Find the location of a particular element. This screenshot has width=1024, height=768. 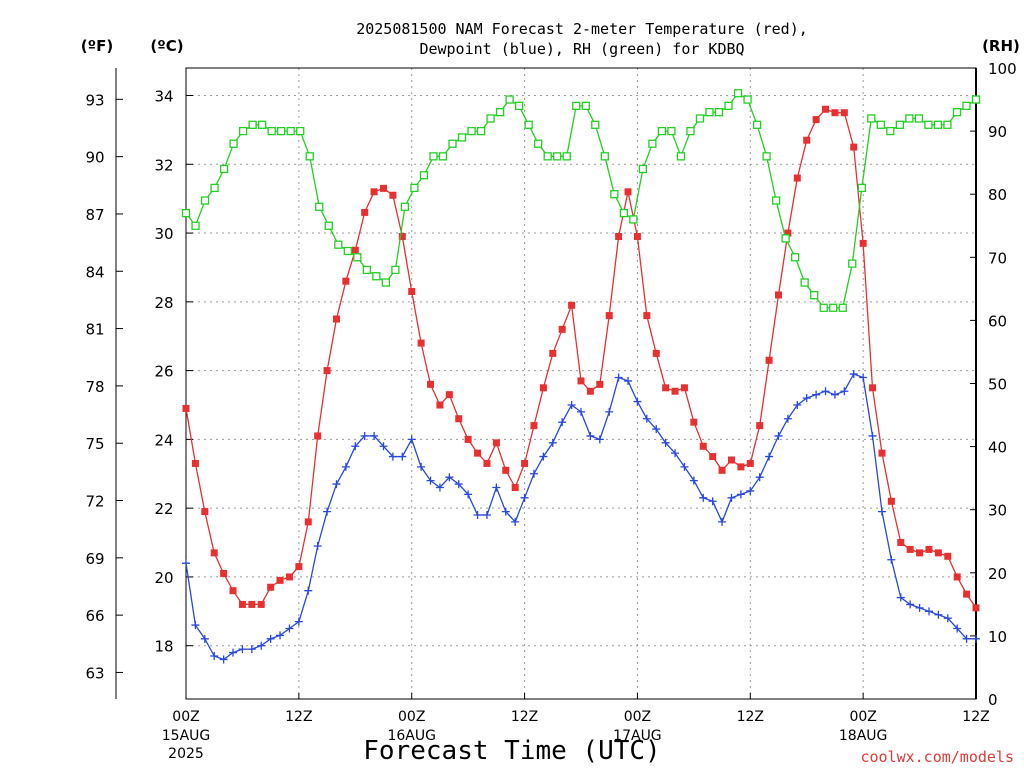

fahrenheit-tick-label: 81 is located at coordinates (94, 330).